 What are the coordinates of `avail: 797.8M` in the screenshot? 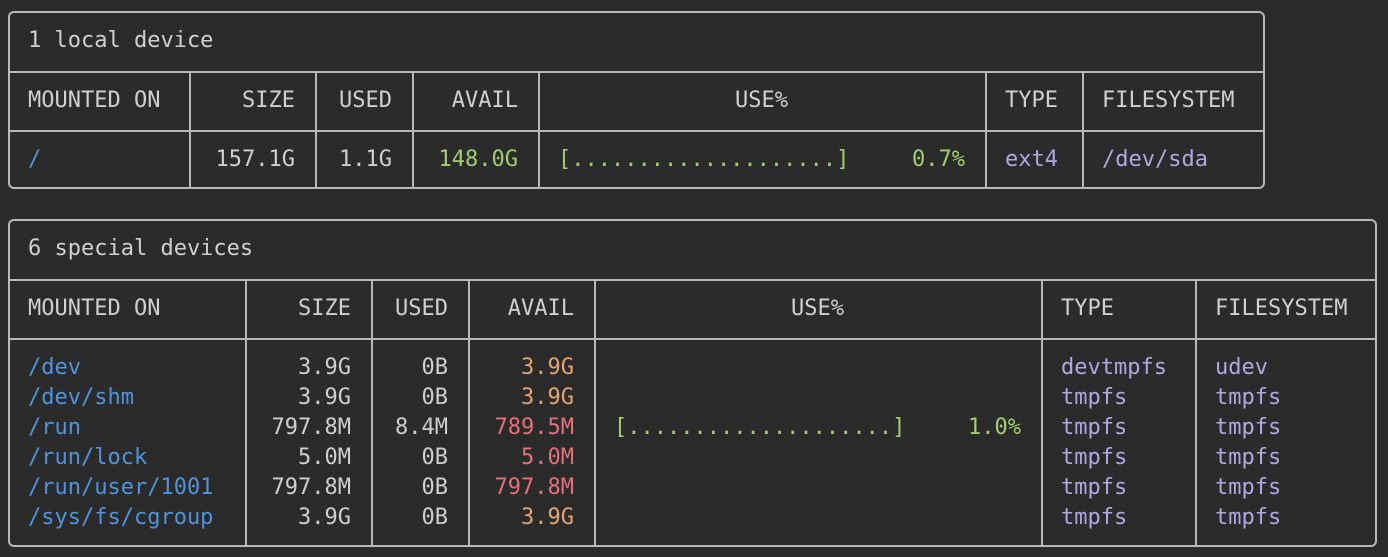 It's located at (534, 487).